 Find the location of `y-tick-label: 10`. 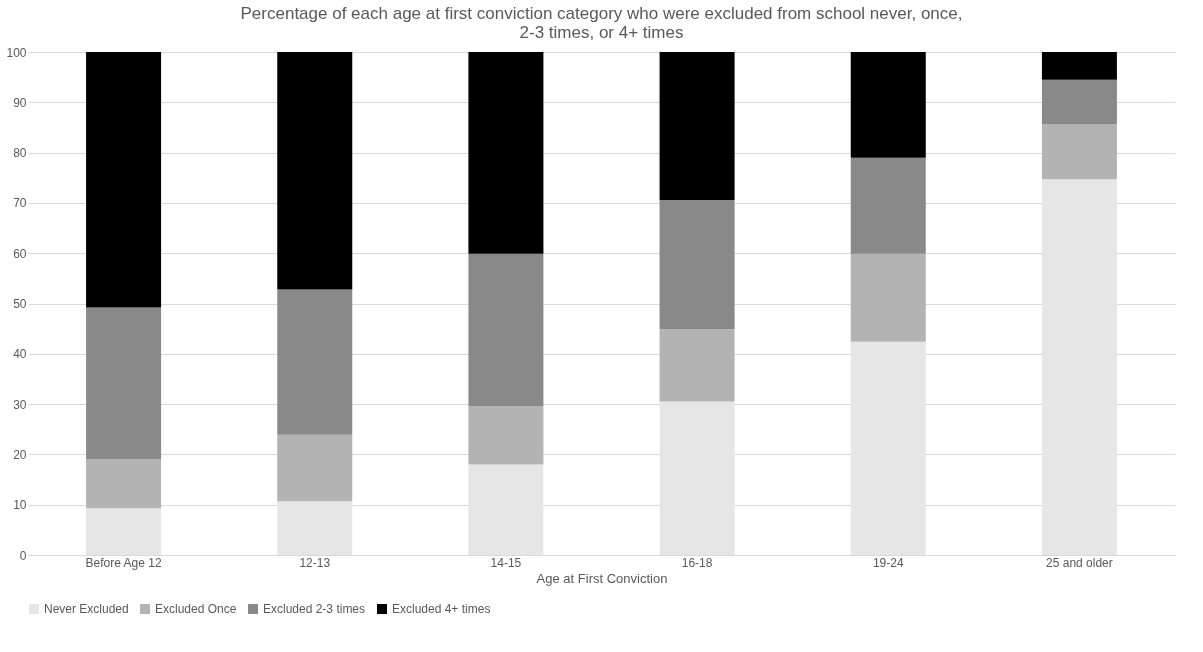

y-tick-label: 10 is located at coordinates (20, 505).